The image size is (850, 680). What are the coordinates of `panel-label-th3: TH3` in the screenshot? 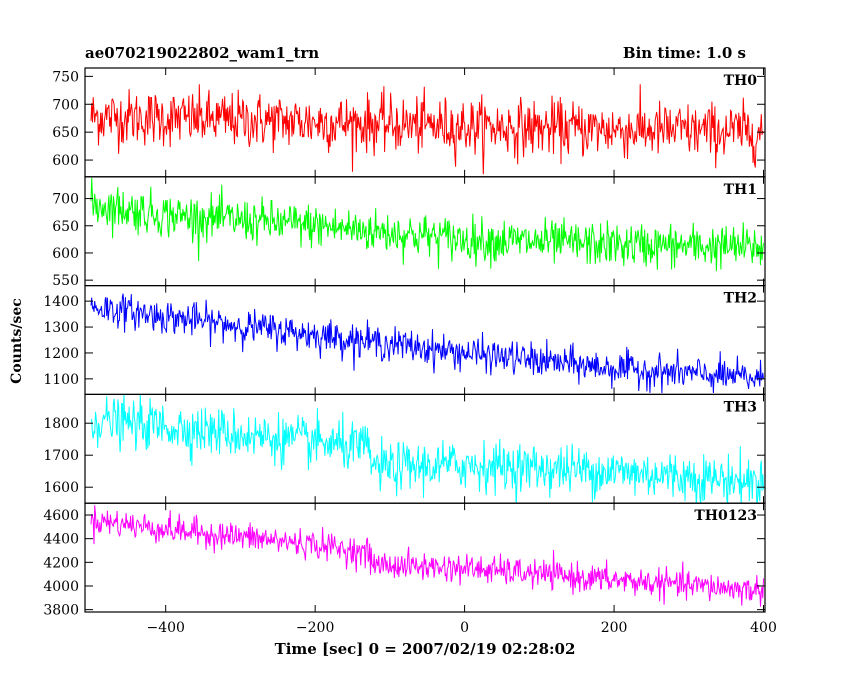 It's located at (740, 407).